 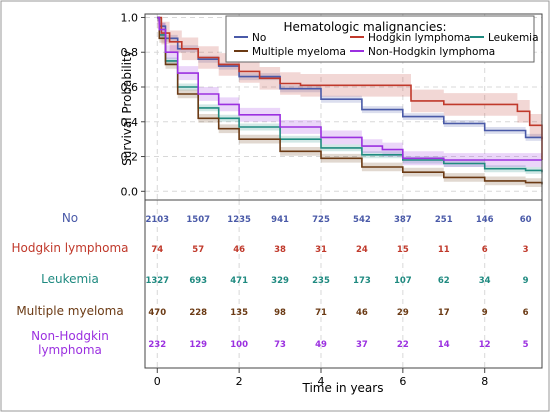 I want to click on risk-value: 100, so click(x=239, y=345).